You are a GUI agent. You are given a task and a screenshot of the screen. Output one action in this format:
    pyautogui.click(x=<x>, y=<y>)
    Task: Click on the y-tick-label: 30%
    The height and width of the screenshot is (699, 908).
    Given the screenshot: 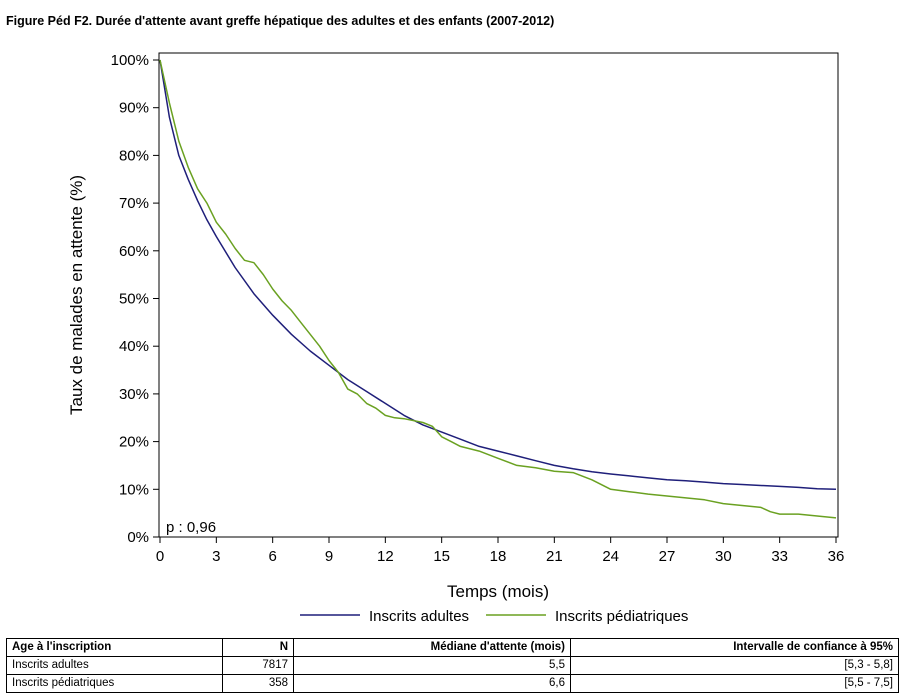 What is the action you would take?
    pyautogui.click(x=134, y=394)
    